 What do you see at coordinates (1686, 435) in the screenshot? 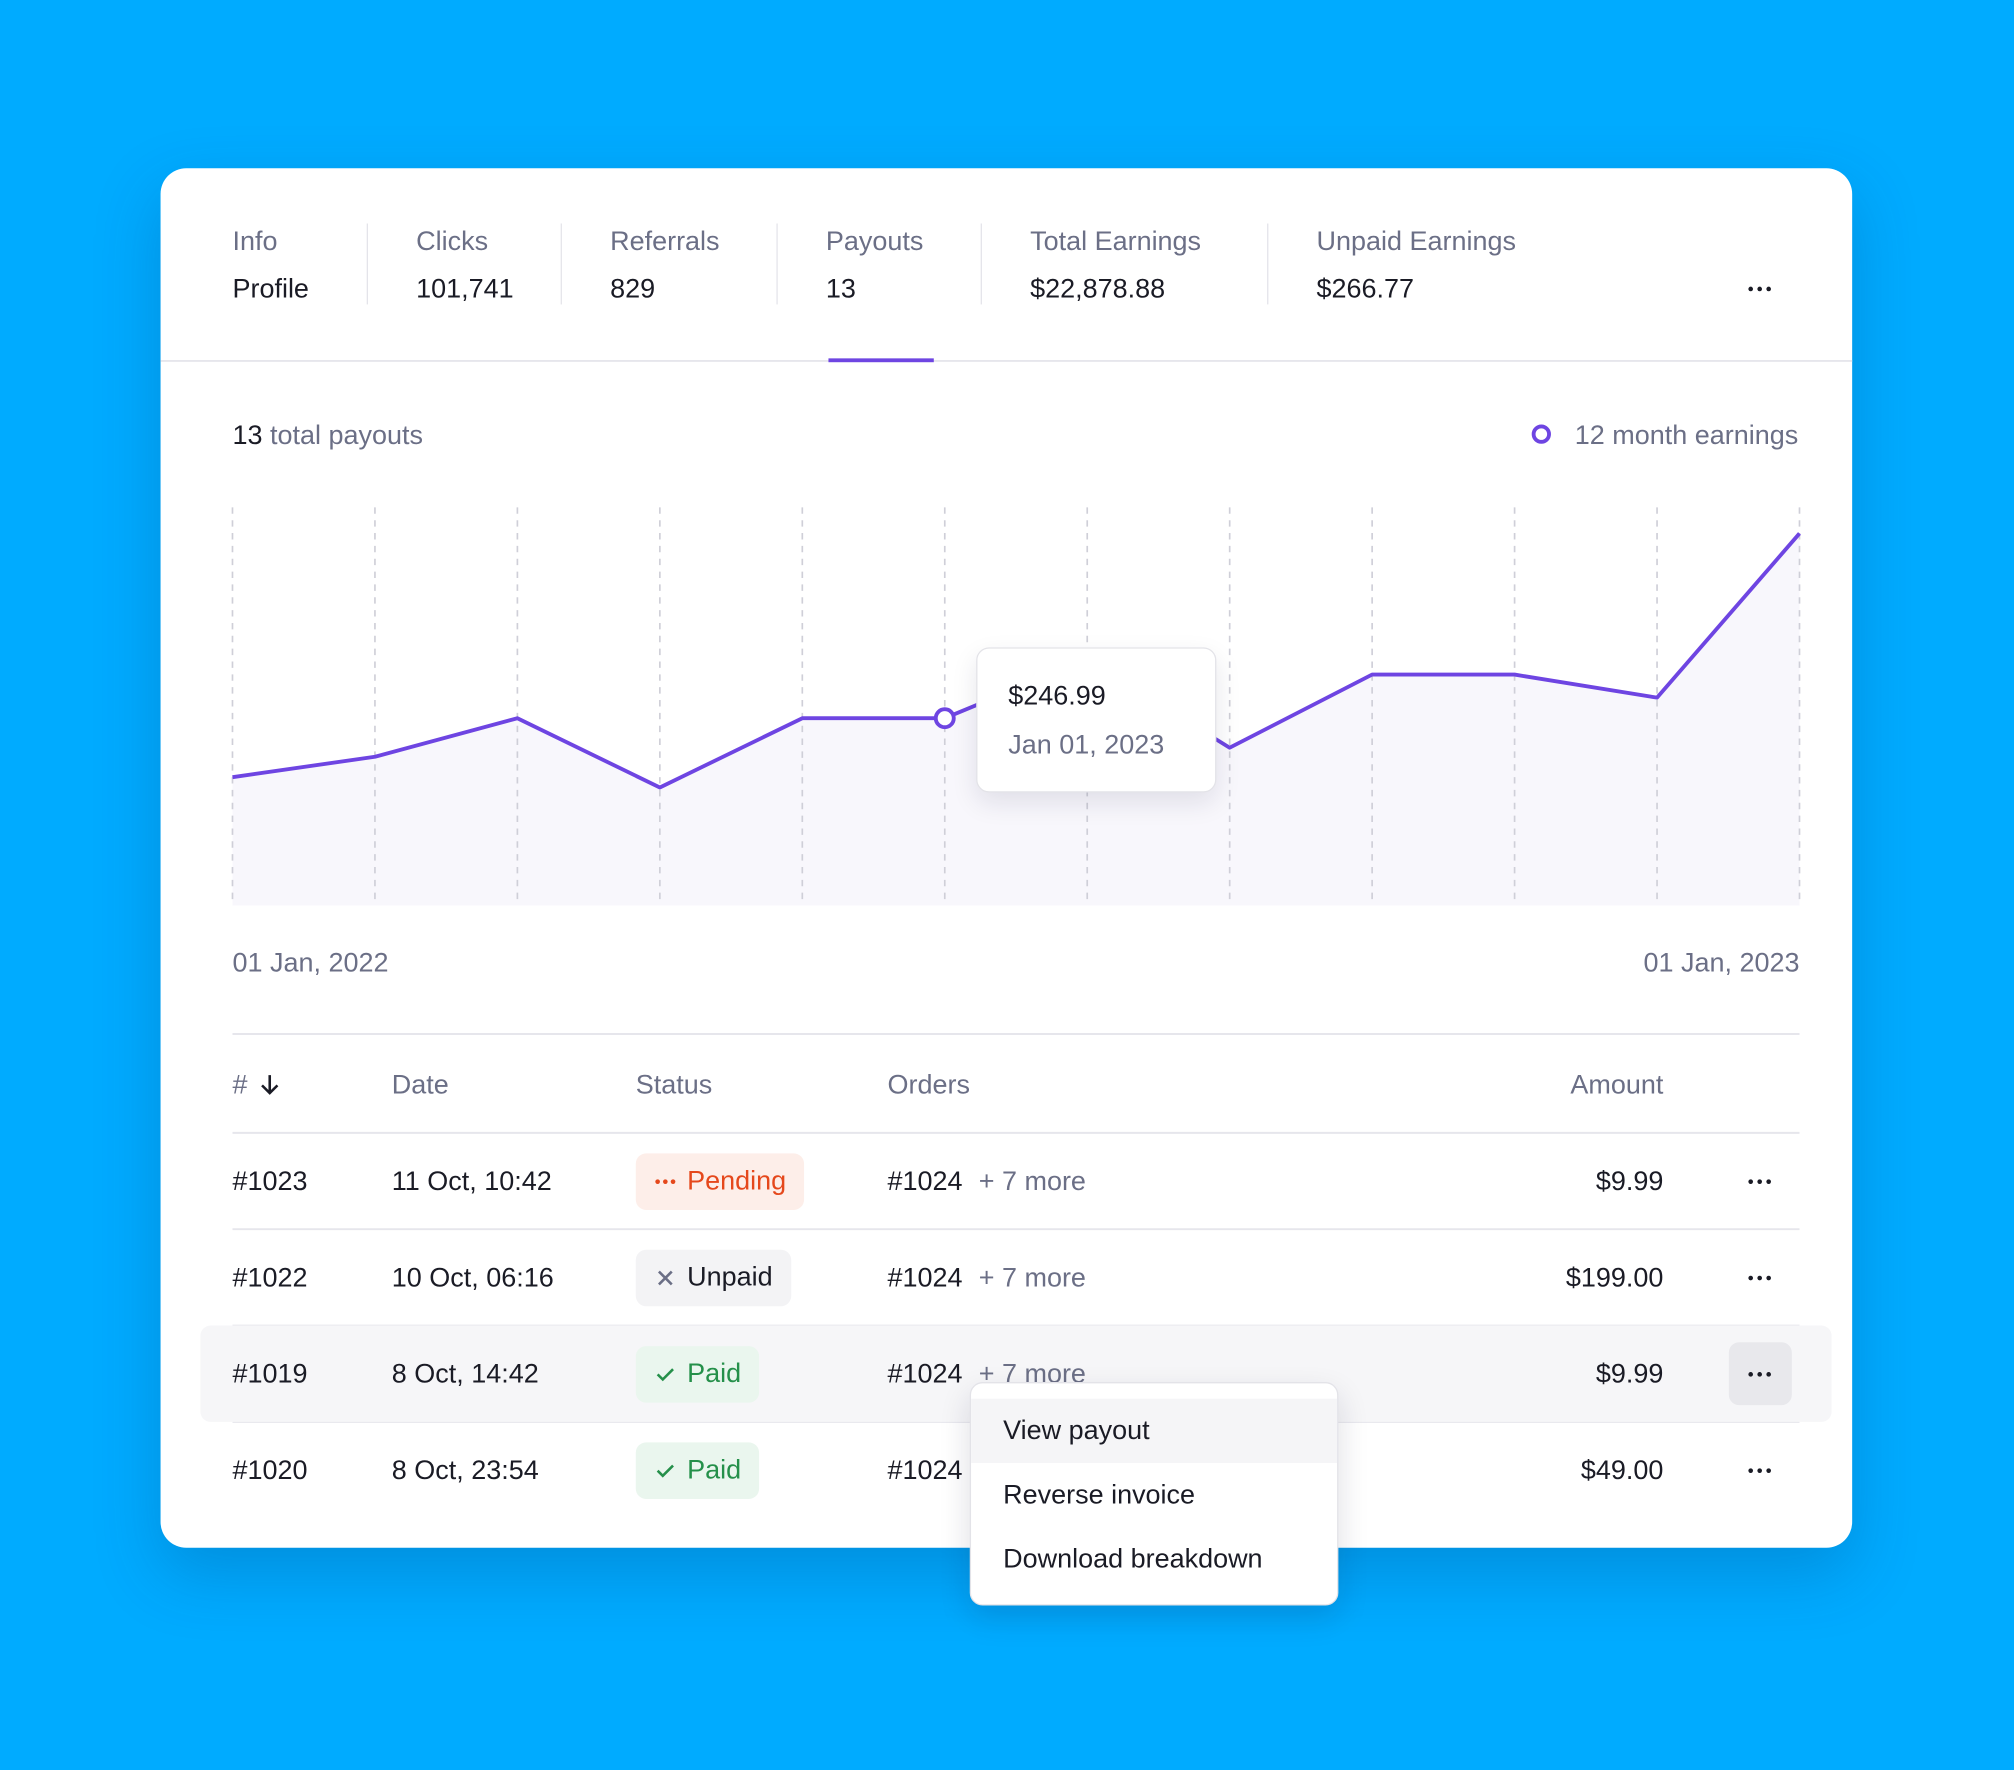
I see `legend-label: 12 month earnings` at bounding box center [1686, 435].